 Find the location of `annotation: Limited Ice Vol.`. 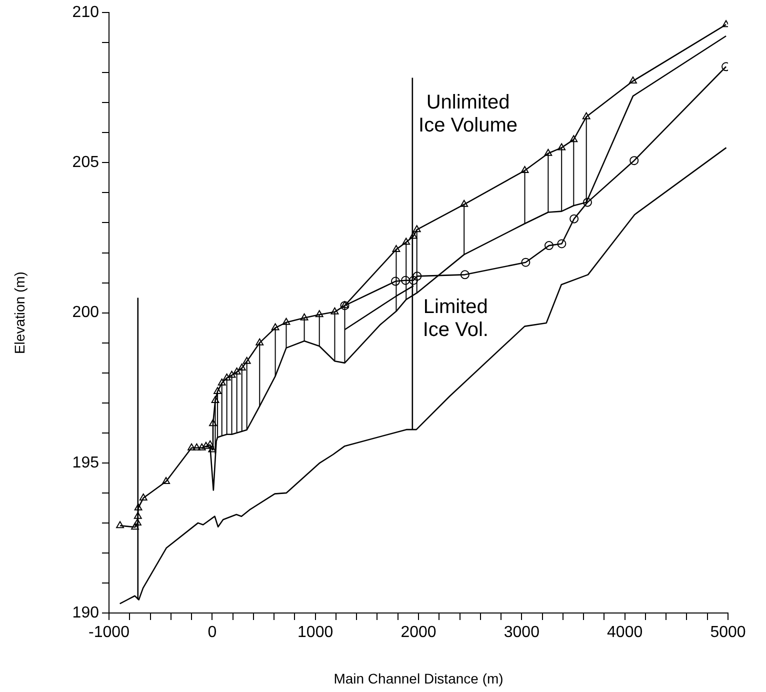

annotation: Limited Ice Vol. is located at coordinates (455, 318).